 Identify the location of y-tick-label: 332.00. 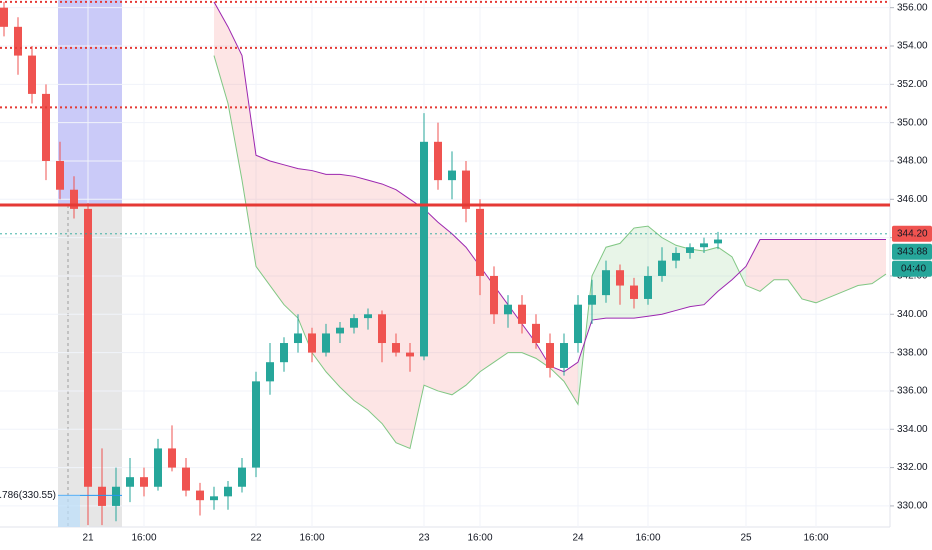
(912, 467).